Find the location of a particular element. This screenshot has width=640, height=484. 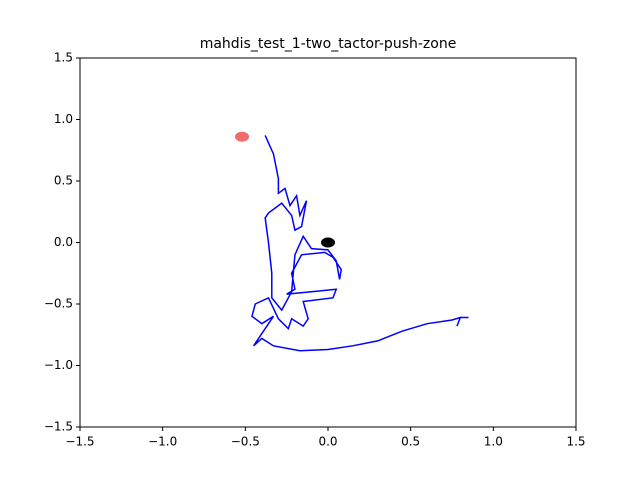

x-tick-label: −1.5 is located at coordinates (79, 442).